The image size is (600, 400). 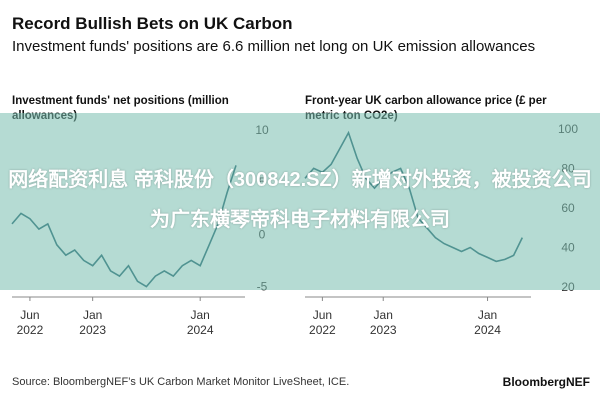 What do you see at coordinates (546, 382) in the screenshot?
I see `brand: BloombergNEF` at bounding box center [546, 382].